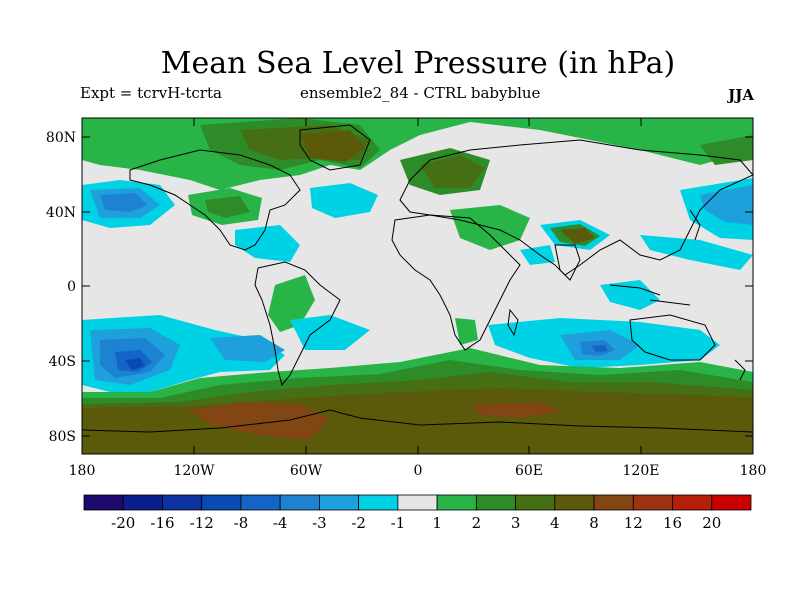 This screenshot has width=800, height=600. I want to click on arabian-negative, so click(537, 255).